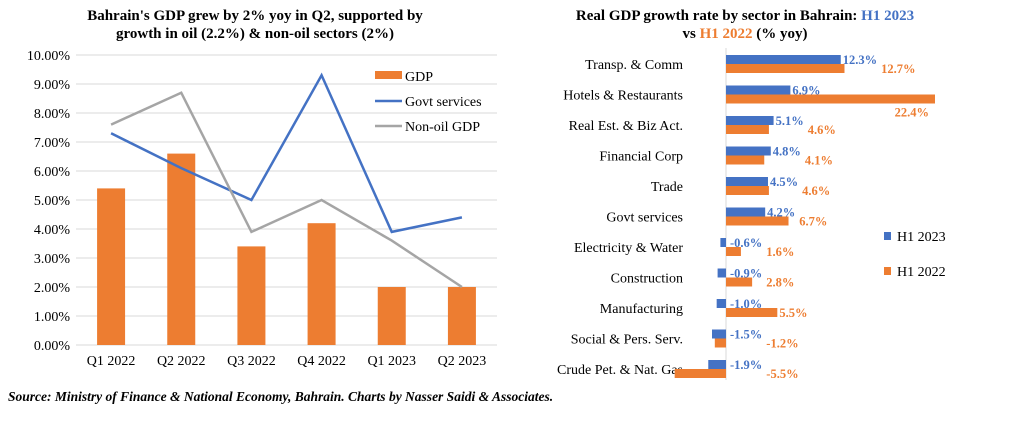 The height and width of the screenshot is (421, 1024). I want to click on category-label: Construction, so click(647, 279).